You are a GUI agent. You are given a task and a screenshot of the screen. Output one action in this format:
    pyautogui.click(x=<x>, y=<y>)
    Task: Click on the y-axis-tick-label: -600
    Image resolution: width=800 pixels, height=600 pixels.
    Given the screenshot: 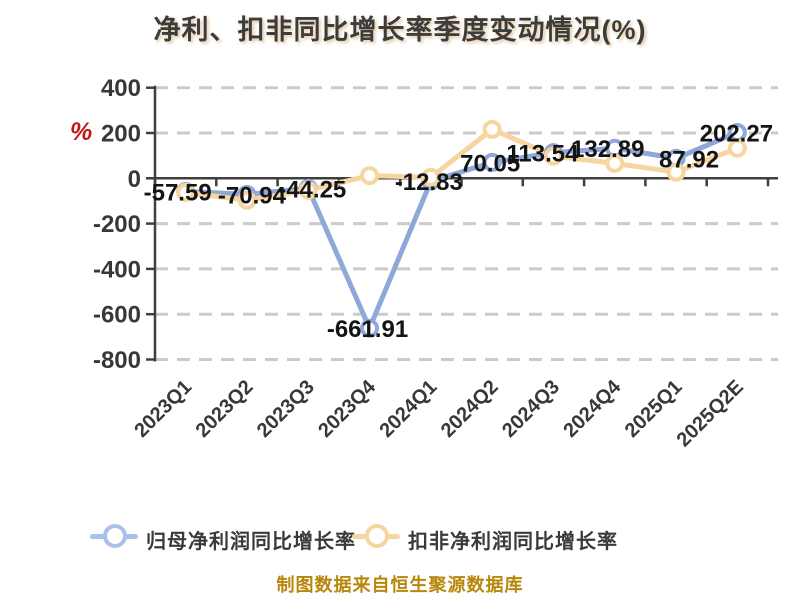 What is the action you would take?
    pyautogui.click(x=117, y=315)
    